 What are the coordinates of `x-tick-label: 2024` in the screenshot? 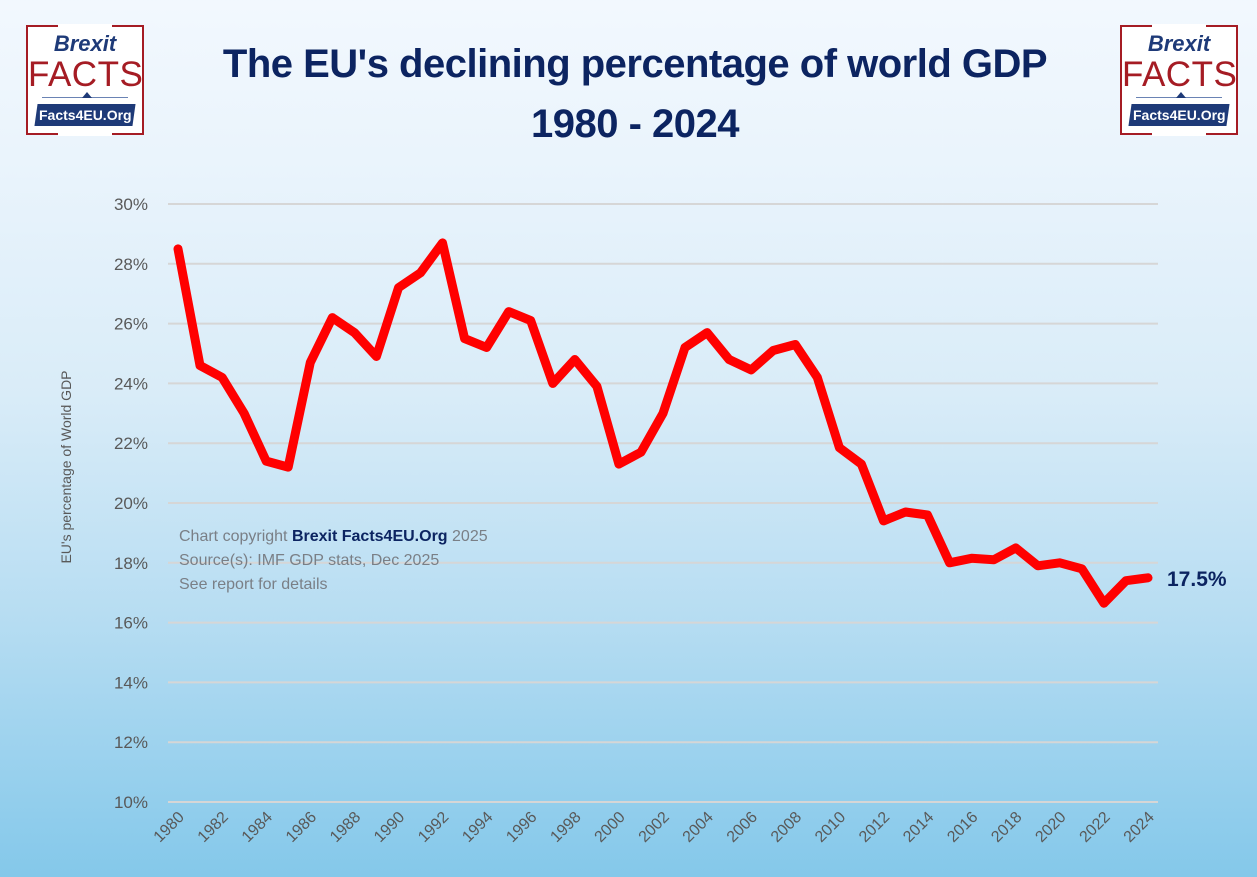 It's located at (1139, 827).